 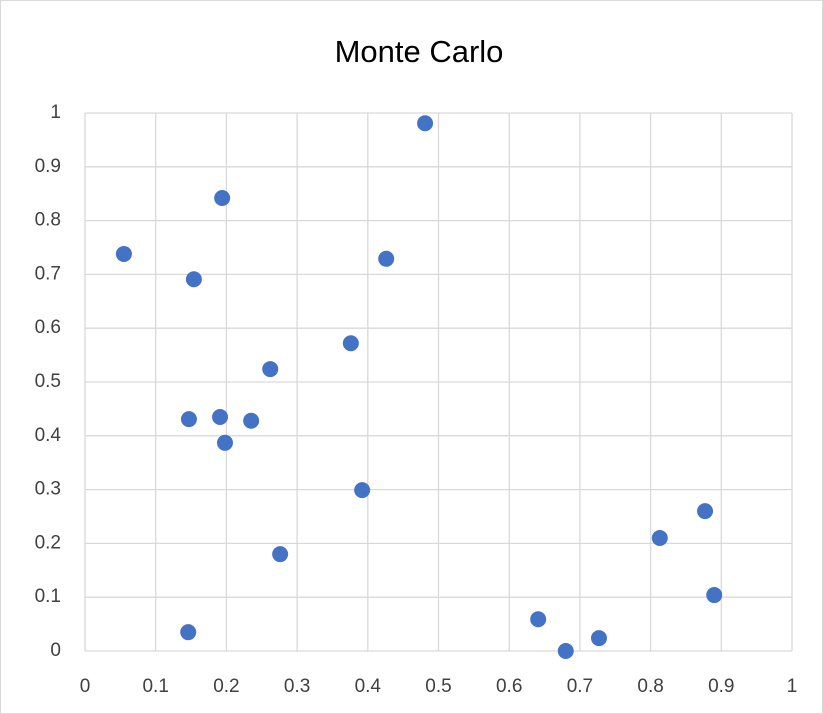 What do you see at coordinates (650, 686) in the screenshot?
I see `x-tick-label: 0.8` at bounding box center [650, 686].